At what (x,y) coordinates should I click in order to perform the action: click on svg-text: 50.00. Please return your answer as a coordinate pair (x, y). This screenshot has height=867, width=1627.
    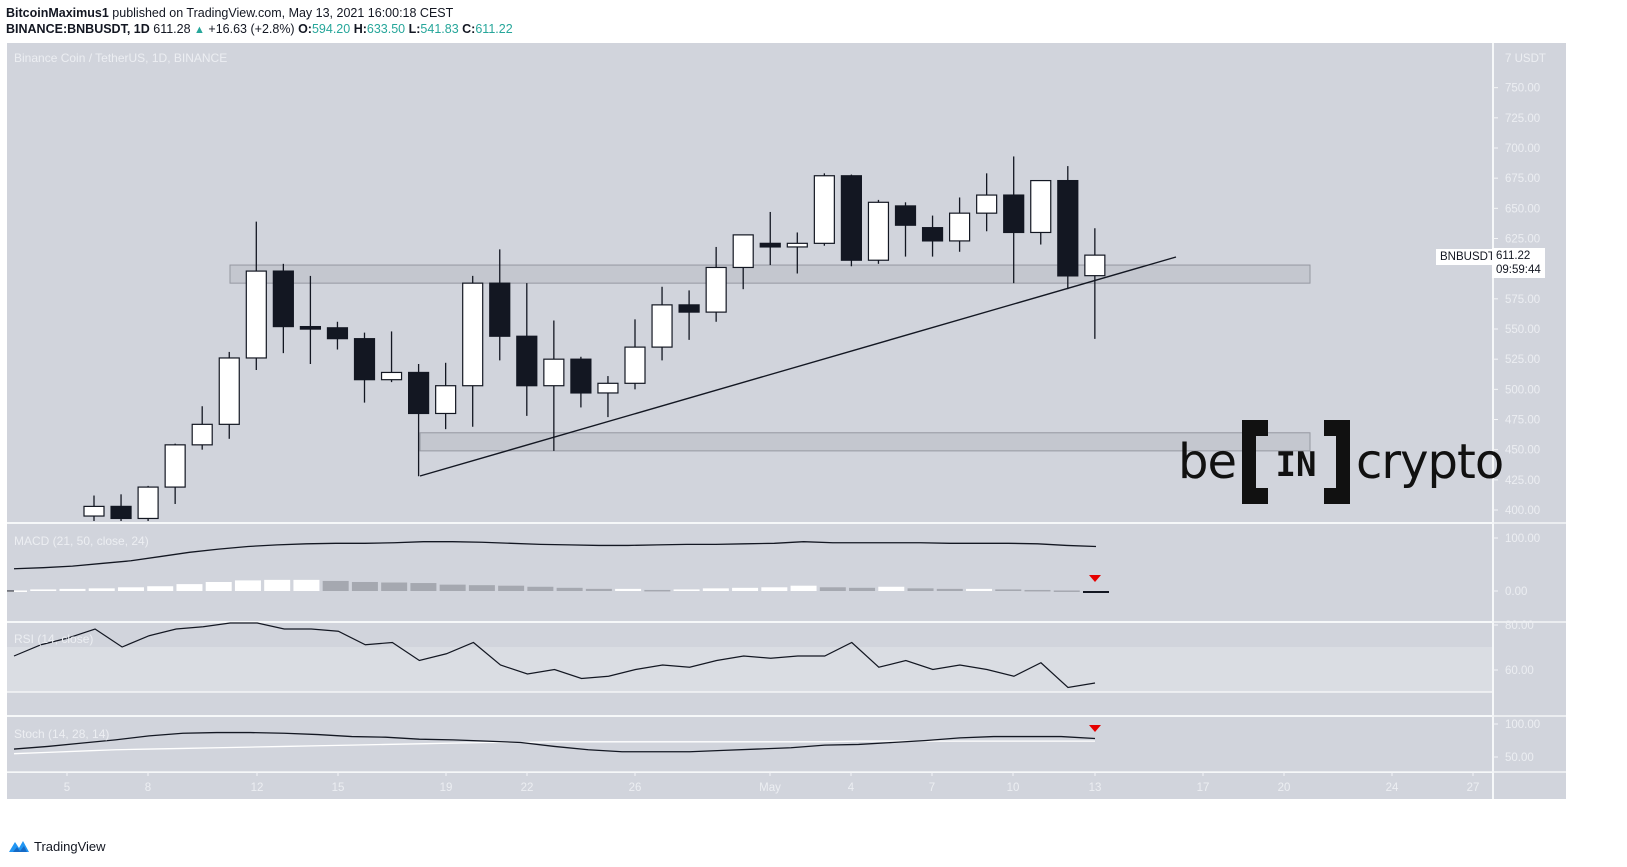
    Looking at the image, I should click on (1519, 758).